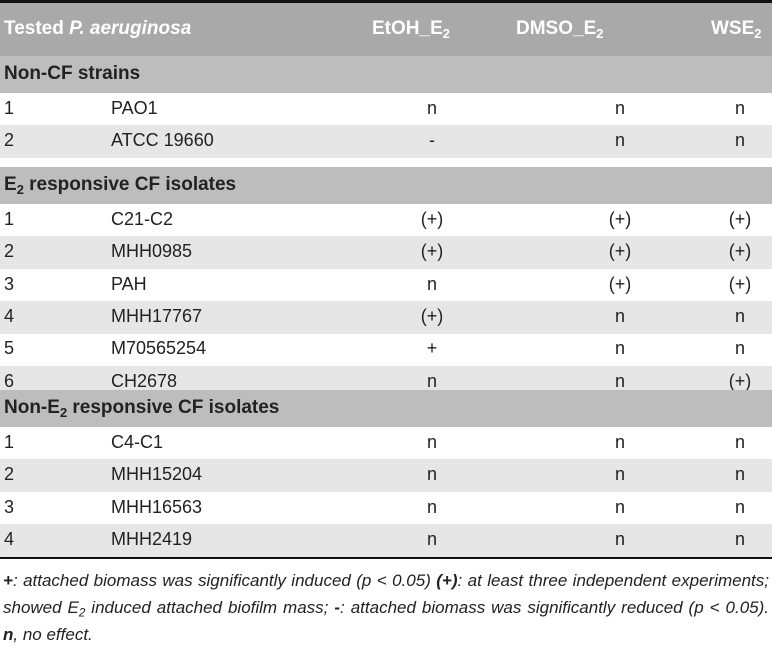 The width and height of the screenshot is (772, 656). Describe the element at coordinates (432, 348) in the screenshot. I see `etoh-result: +` at that location.